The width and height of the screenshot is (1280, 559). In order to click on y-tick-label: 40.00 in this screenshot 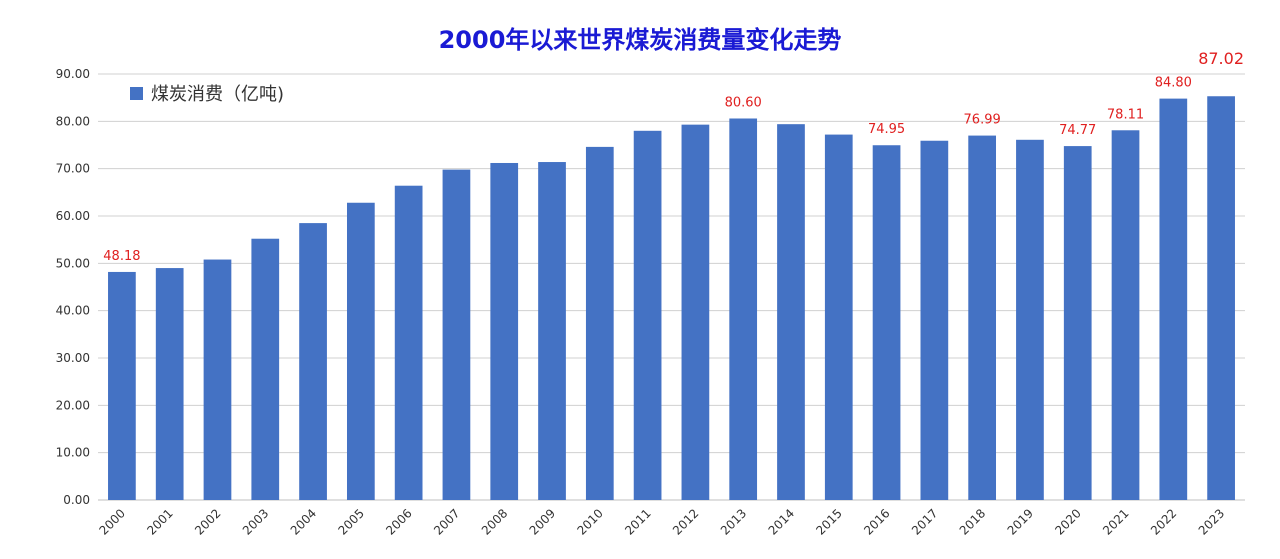, I will do `click(73, 311)`.